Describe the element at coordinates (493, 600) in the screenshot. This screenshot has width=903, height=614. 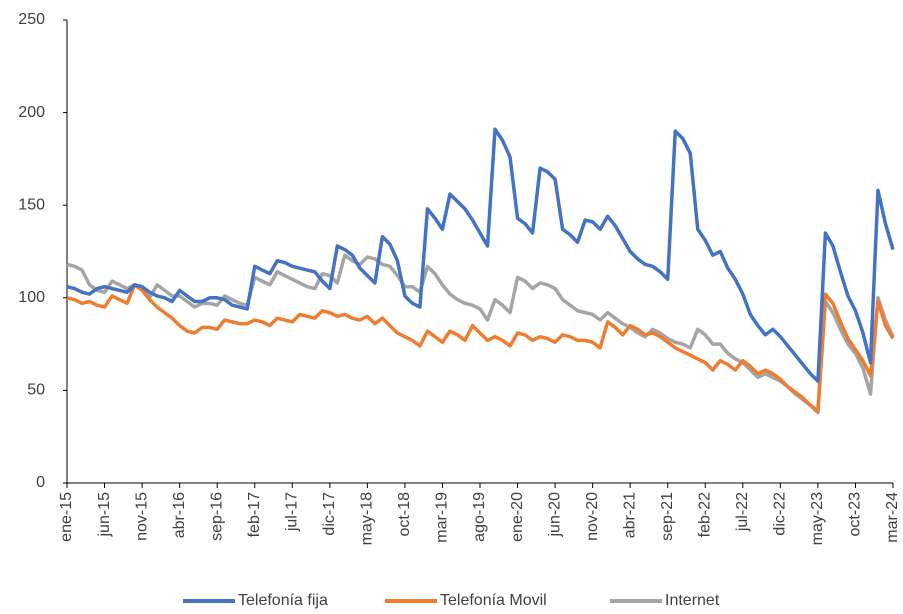
I see `legend-label: Telefonía Movil` at that location.